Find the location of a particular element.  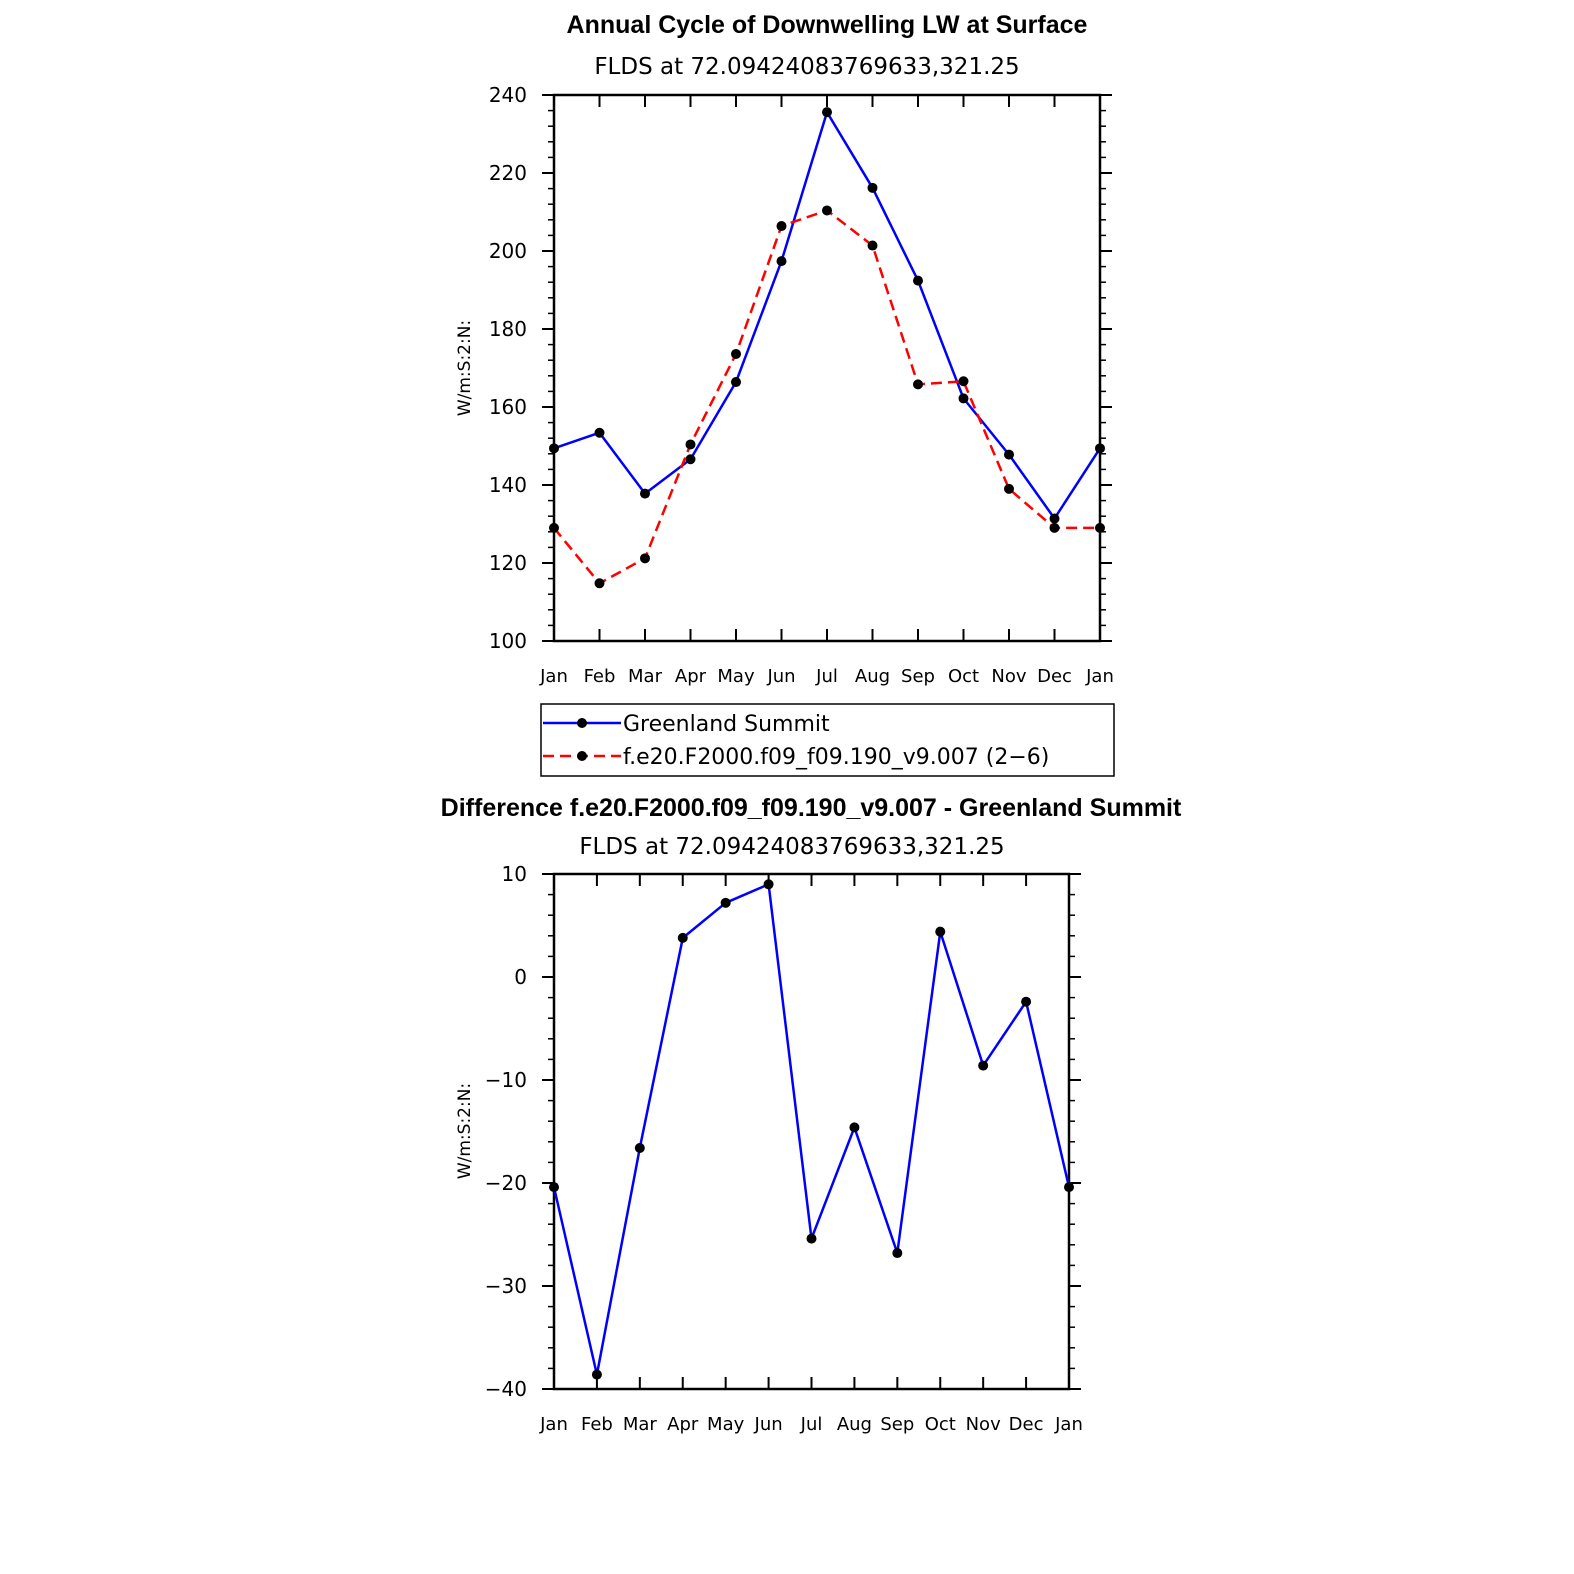

chart1-xtick-label: Mar is located at coordinates (645, 676).